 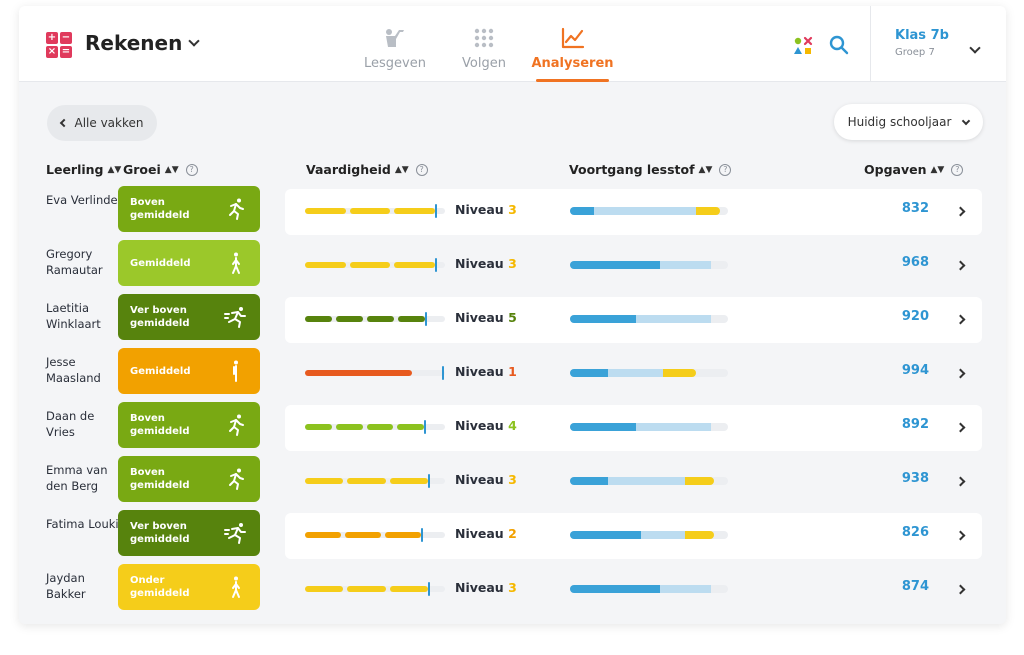 I want to click on tasks-count: 938, so click(x=915, y=478).